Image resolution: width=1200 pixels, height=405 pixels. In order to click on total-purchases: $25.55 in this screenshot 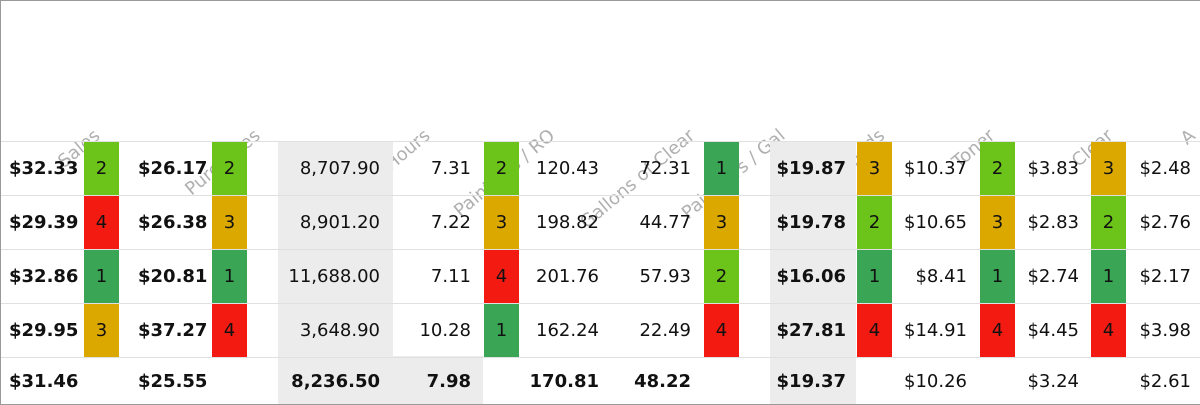, I will do `click(173, 381)`.